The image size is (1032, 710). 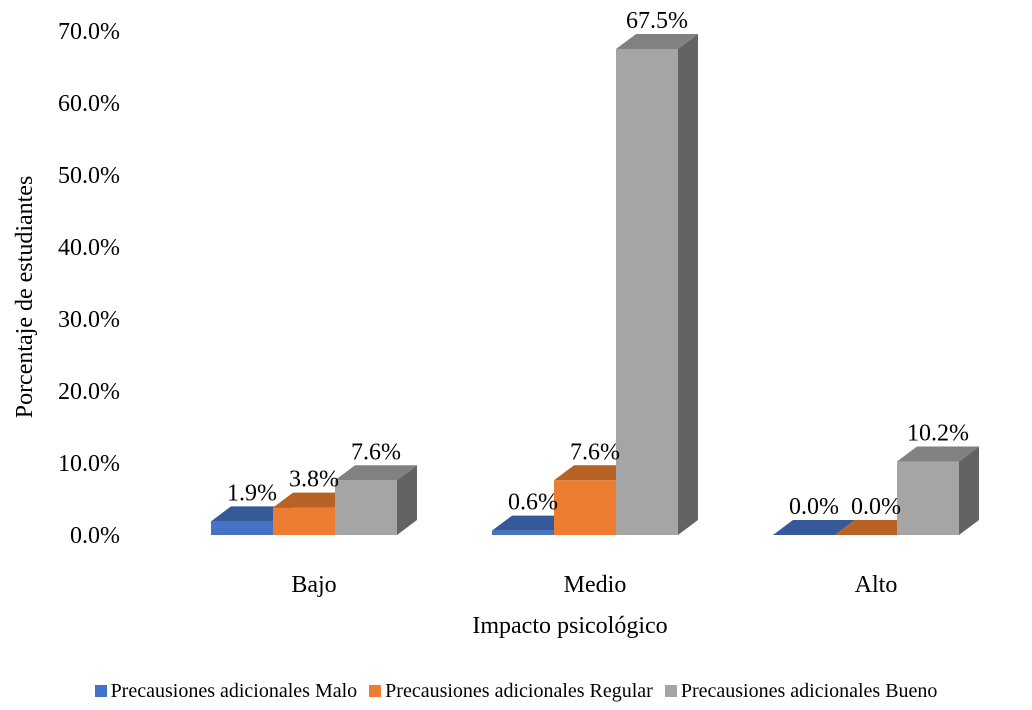 I want to click on legend-label: Precausiones adicionales Malo, so click(x=234, y=690).